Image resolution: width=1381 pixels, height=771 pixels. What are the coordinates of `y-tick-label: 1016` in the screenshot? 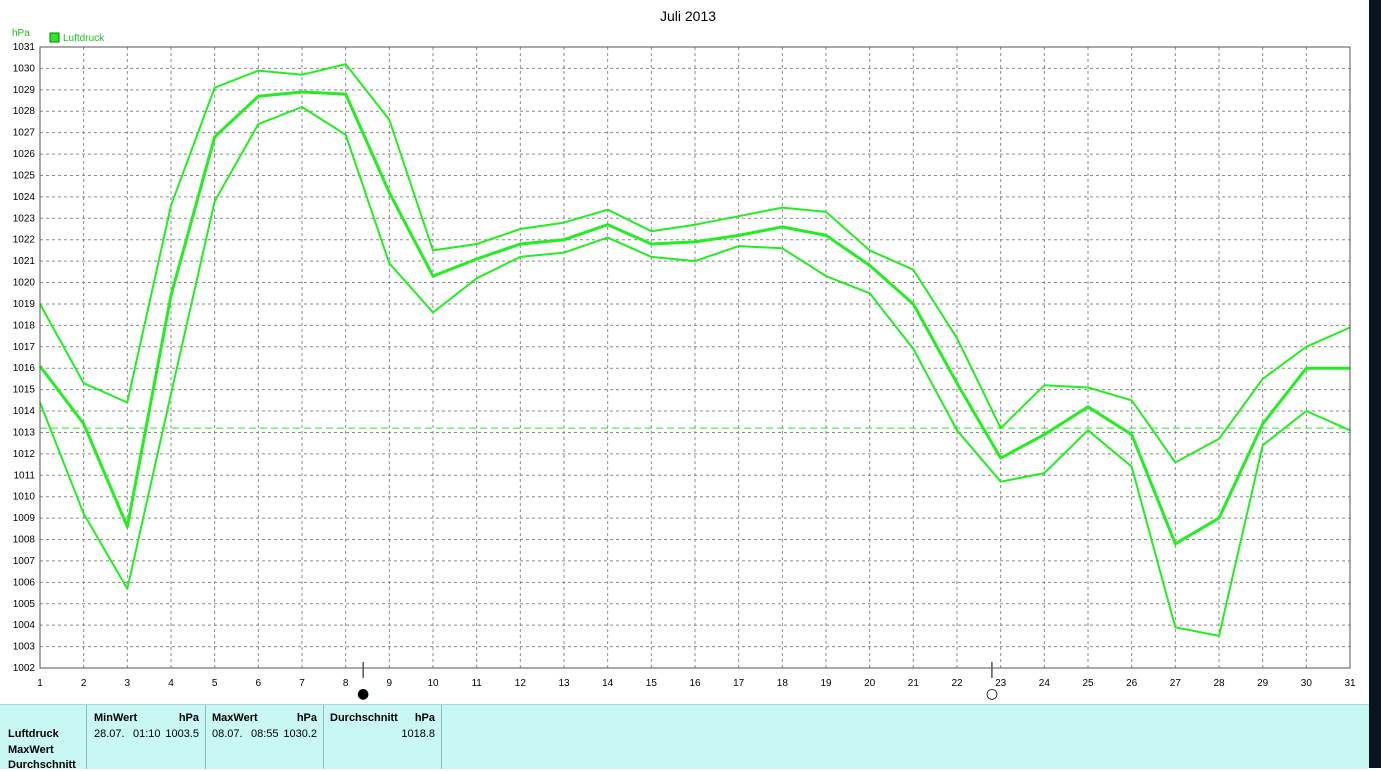 It's located at (24, 368).